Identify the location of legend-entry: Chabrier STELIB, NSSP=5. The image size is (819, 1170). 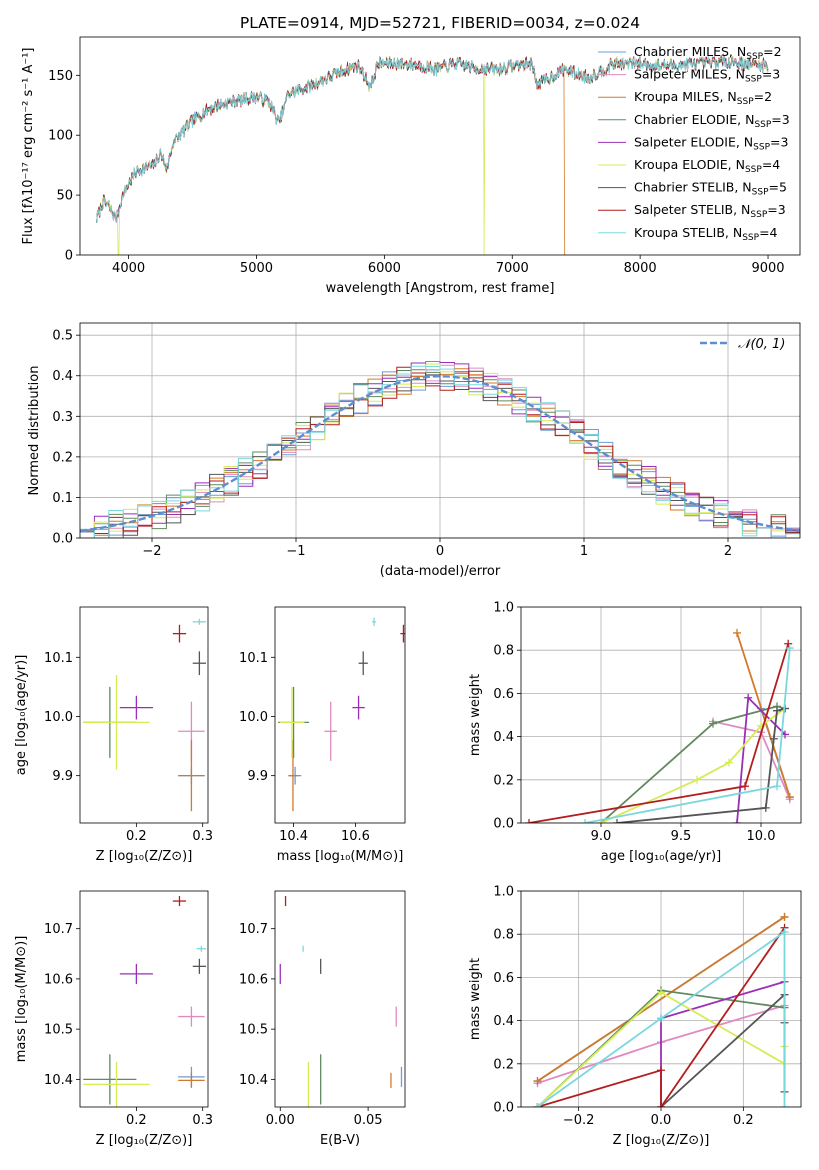
(710, 189).